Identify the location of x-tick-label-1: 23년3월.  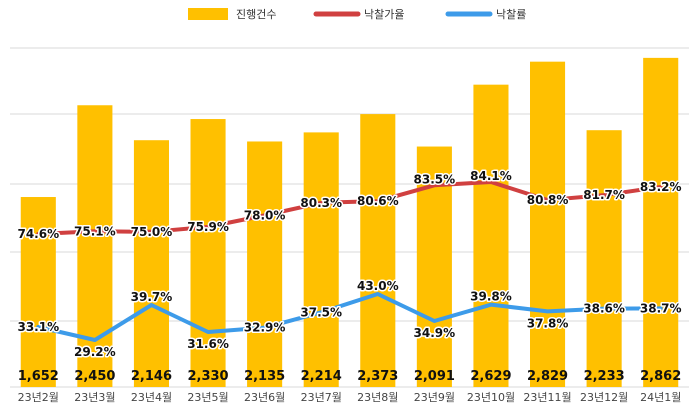
(94, 397).